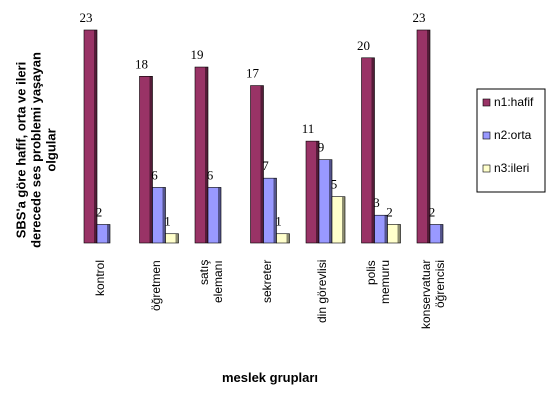  What do you see at coordinates (433, 295) in the screenshot?
I see `x-tick-label: konservatuar öğrencisi` at bounding box center [433, 295].